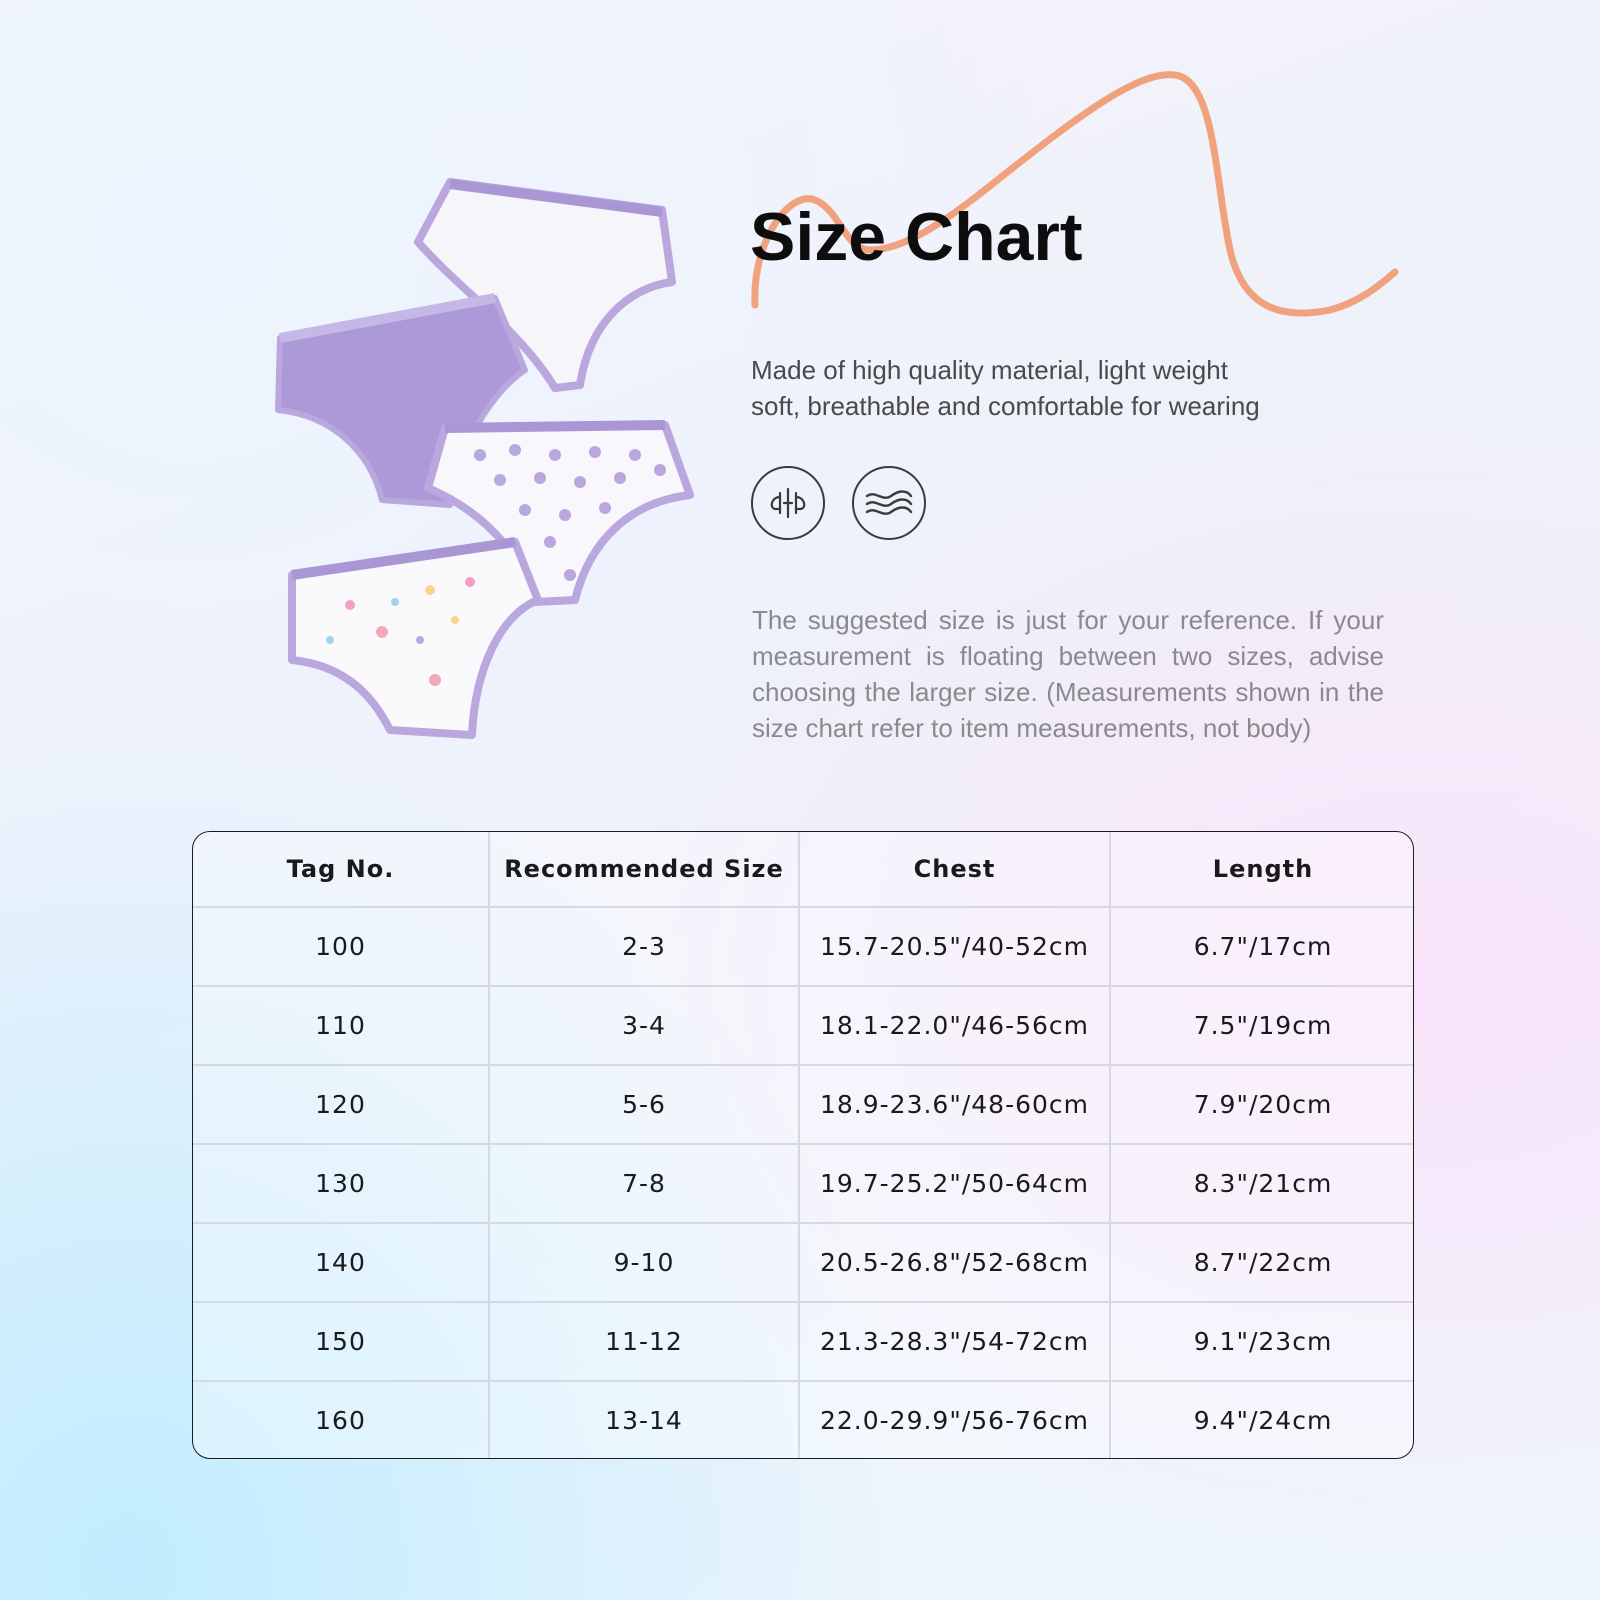  I want to click on feature-icons, so click(838, 503).